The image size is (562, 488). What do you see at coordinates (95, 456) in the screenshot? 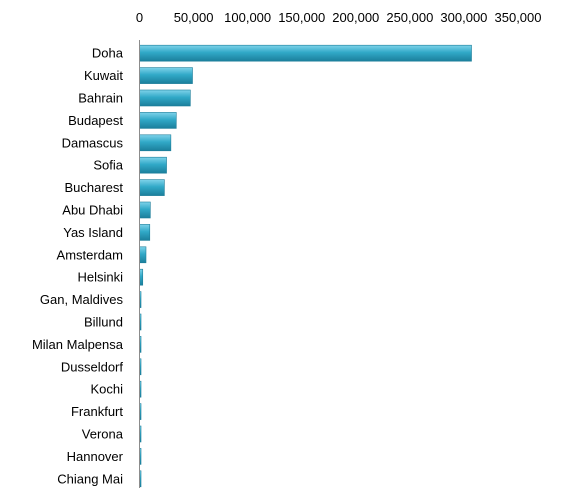
I see `category-label: Hannover` at bounding box center [95, 456].